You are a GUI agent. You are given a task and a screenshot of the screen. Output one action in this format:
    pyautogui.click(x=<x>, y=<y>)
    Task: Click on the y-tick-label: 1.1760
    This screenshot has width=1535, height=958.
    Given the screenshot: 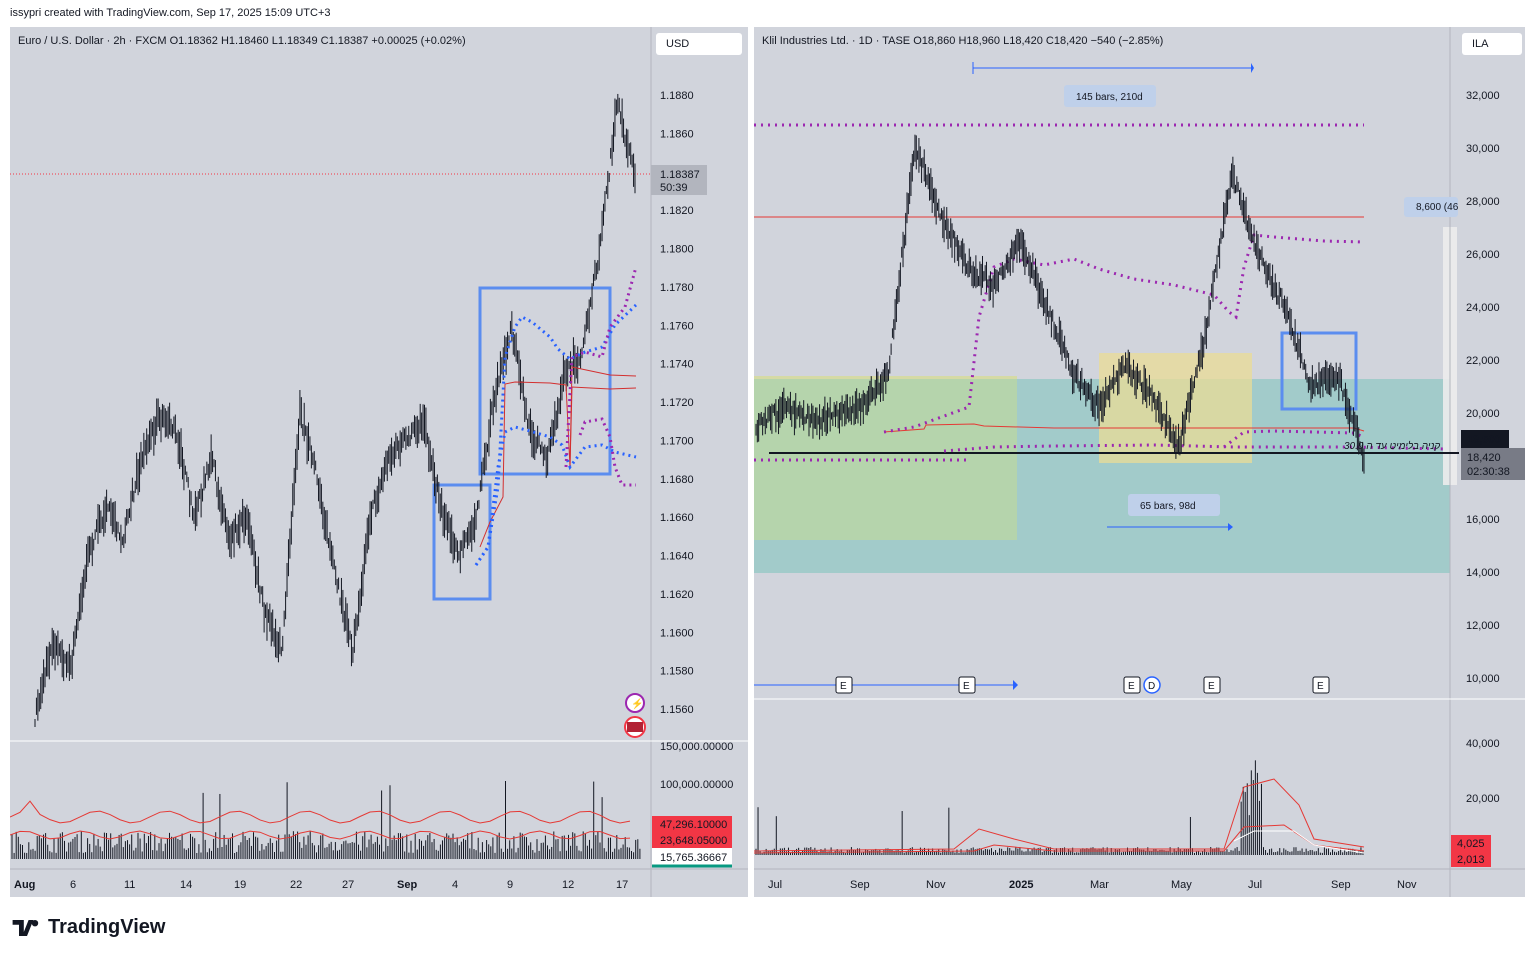 What is the action you would take?
    pyautogui.click(x=677, y=326)
    